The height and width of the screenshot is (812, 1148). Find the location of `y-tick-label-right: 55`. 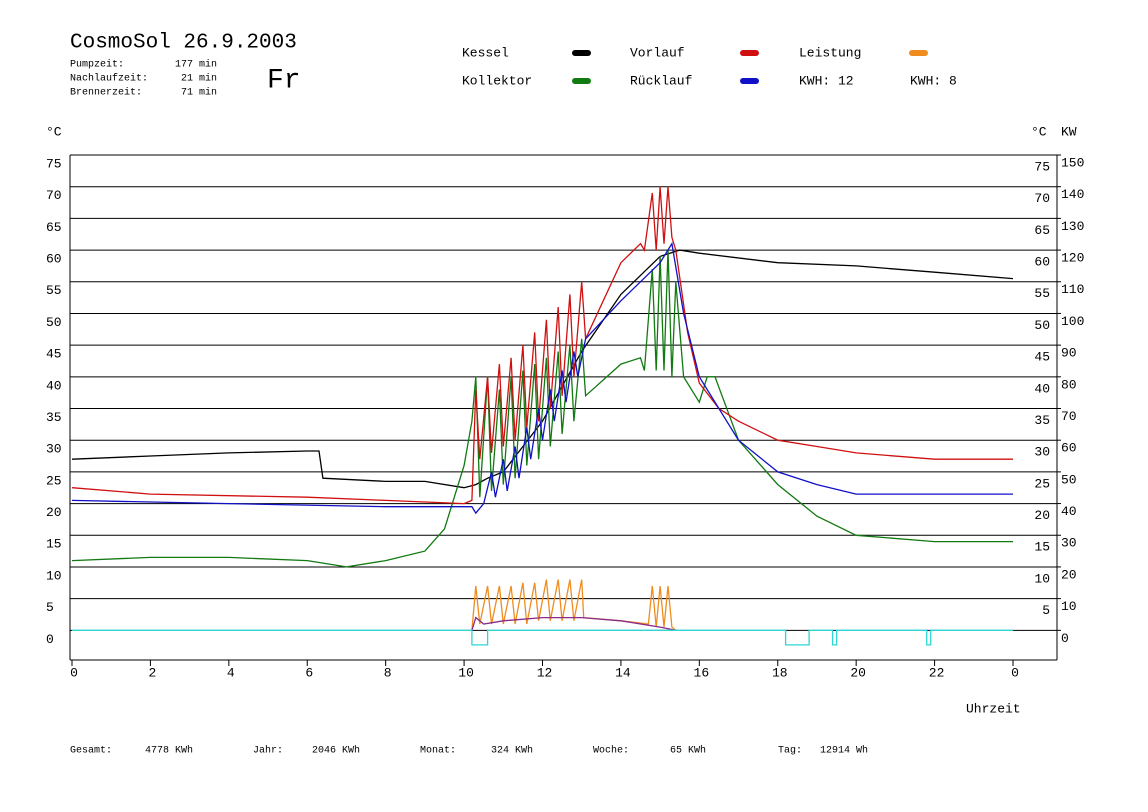

y-tick-label-right: 55 is located at coordinates (1042, 293).